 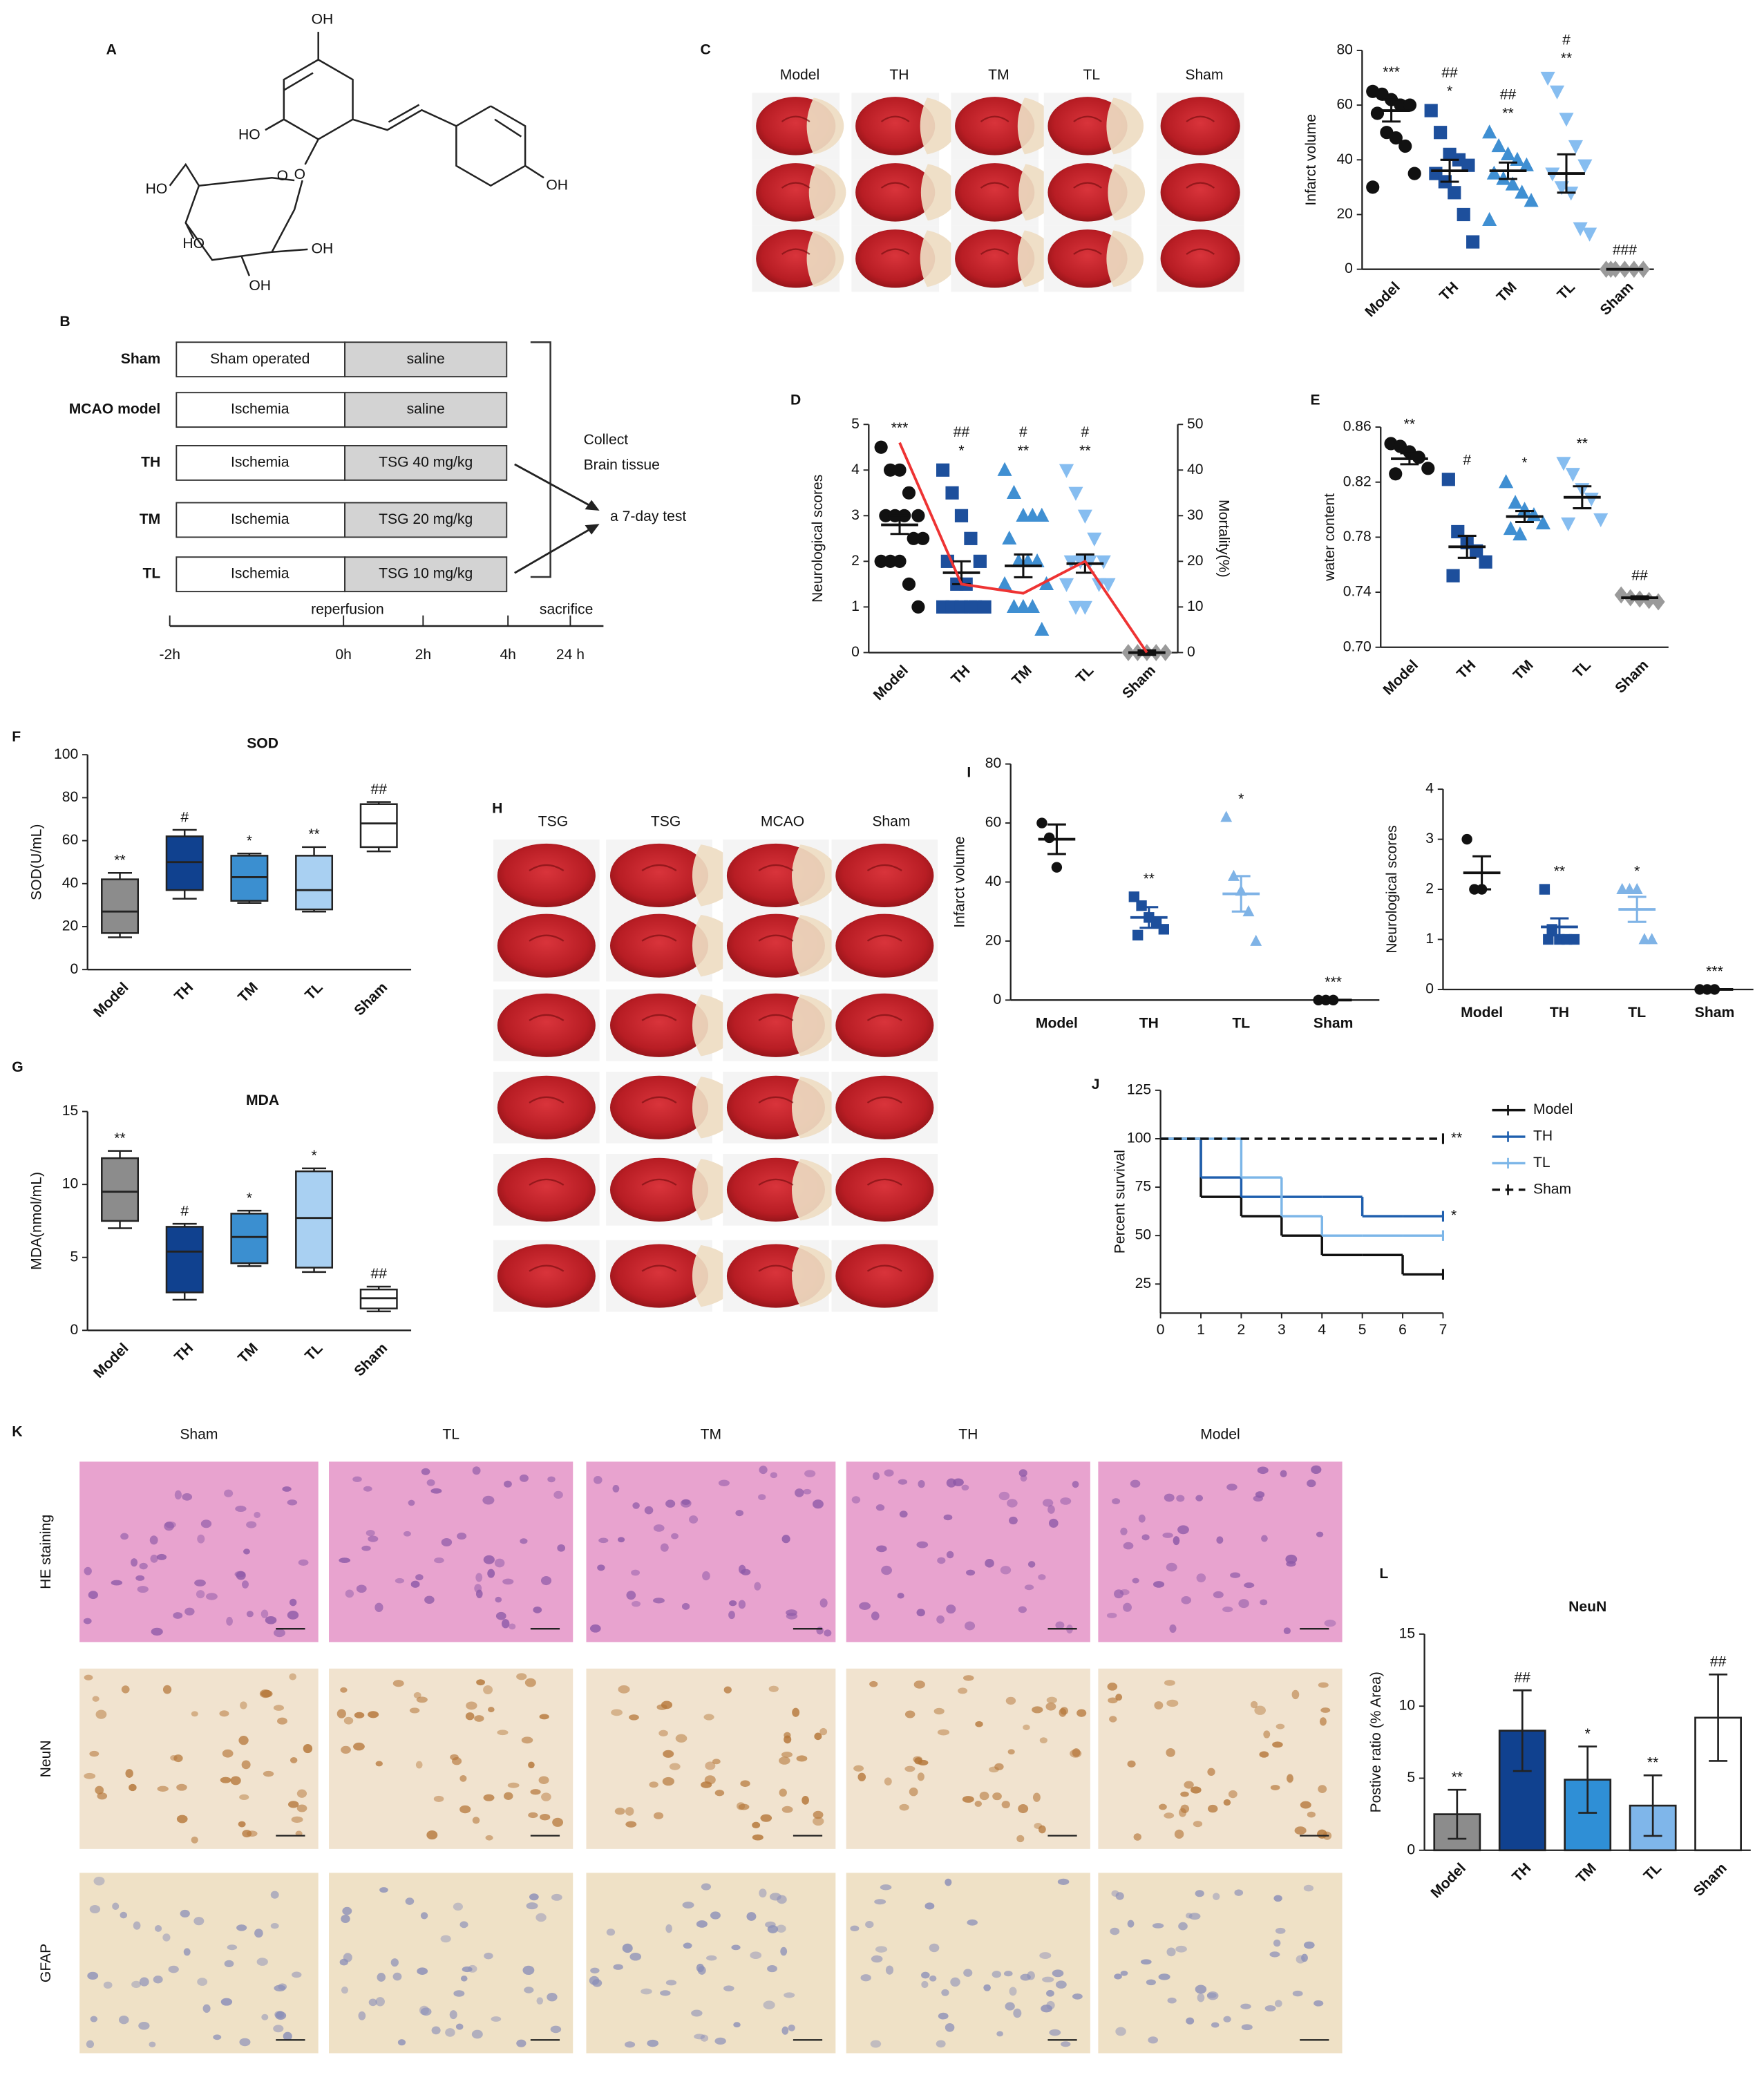 I want to click on axis-title: Infarct volume, so click(x=1311, y=160).